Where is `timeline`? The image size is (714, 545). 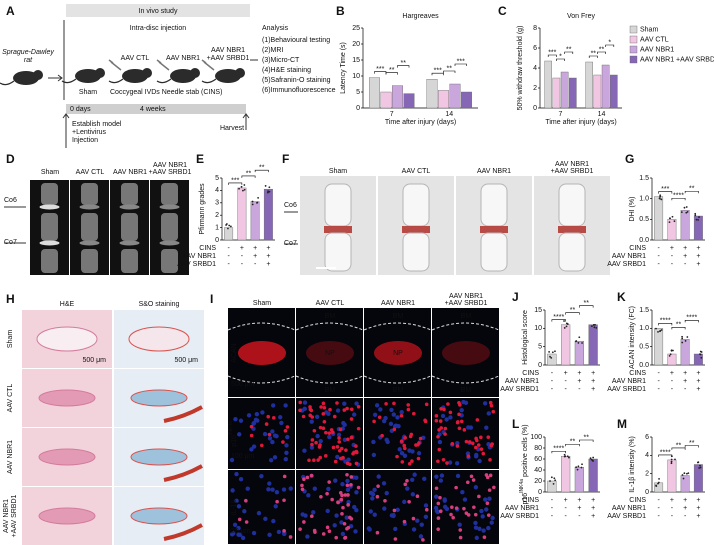
timeline is located at coordinates (156, 109).